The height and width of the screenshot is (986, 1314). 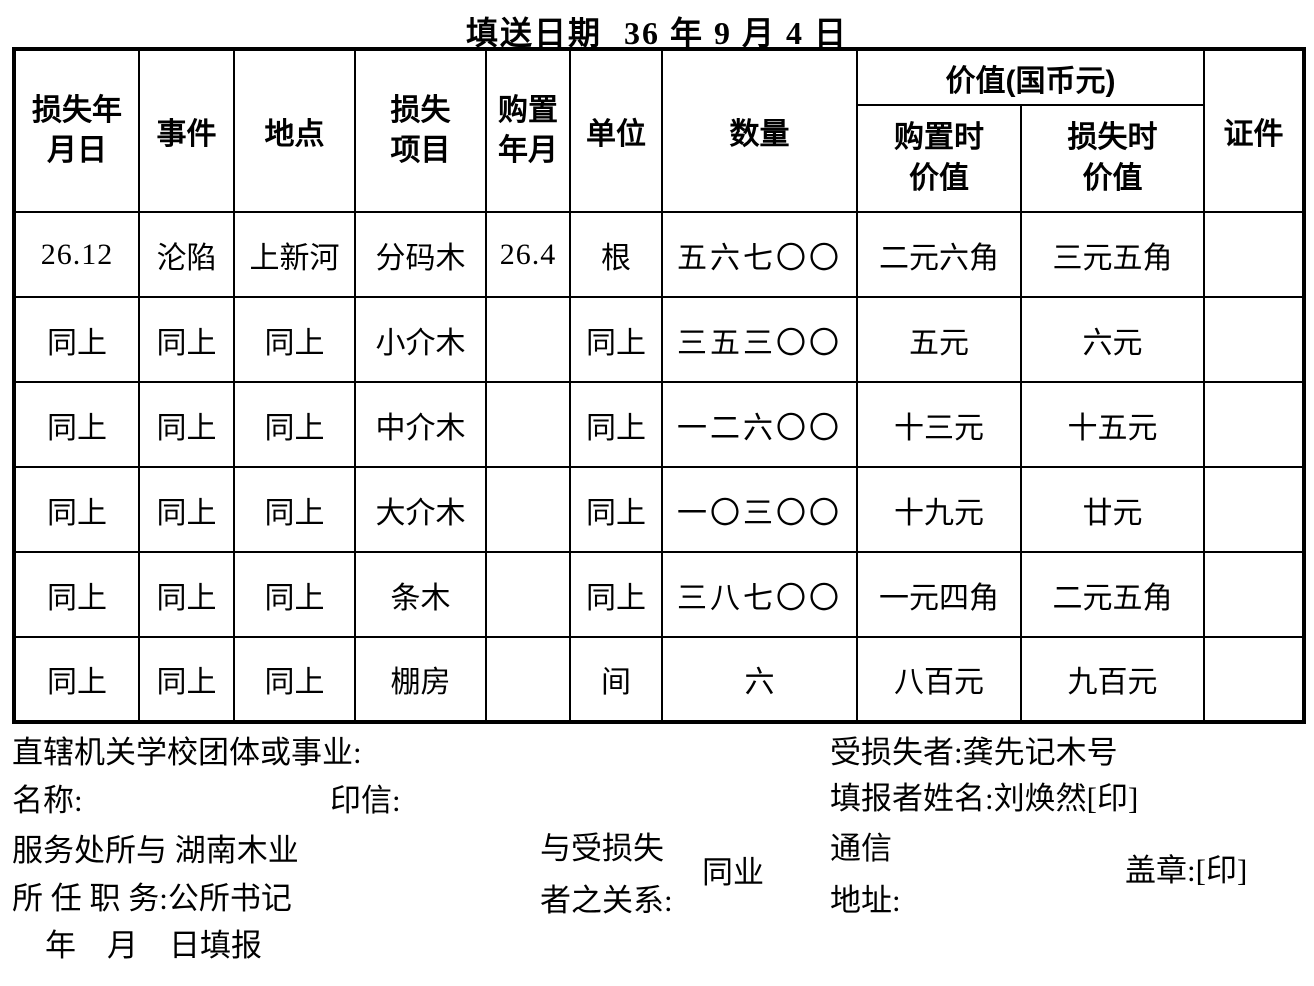 What do you see at coordinates (939, 424) in the screenshot?
I see `table-cell: 十三元` at bounding box center [939, 424].